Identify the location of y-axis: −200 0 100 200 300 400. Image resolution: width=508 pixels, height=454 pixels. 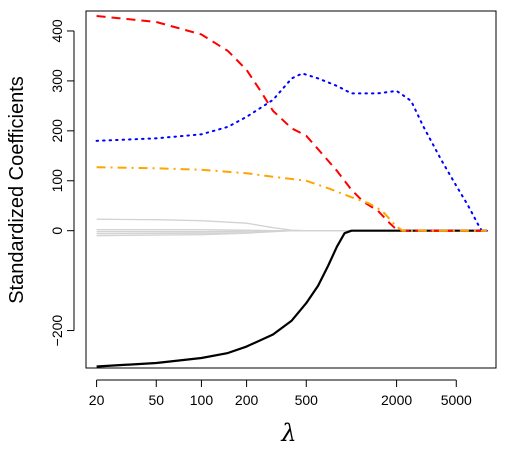
(62, 183).